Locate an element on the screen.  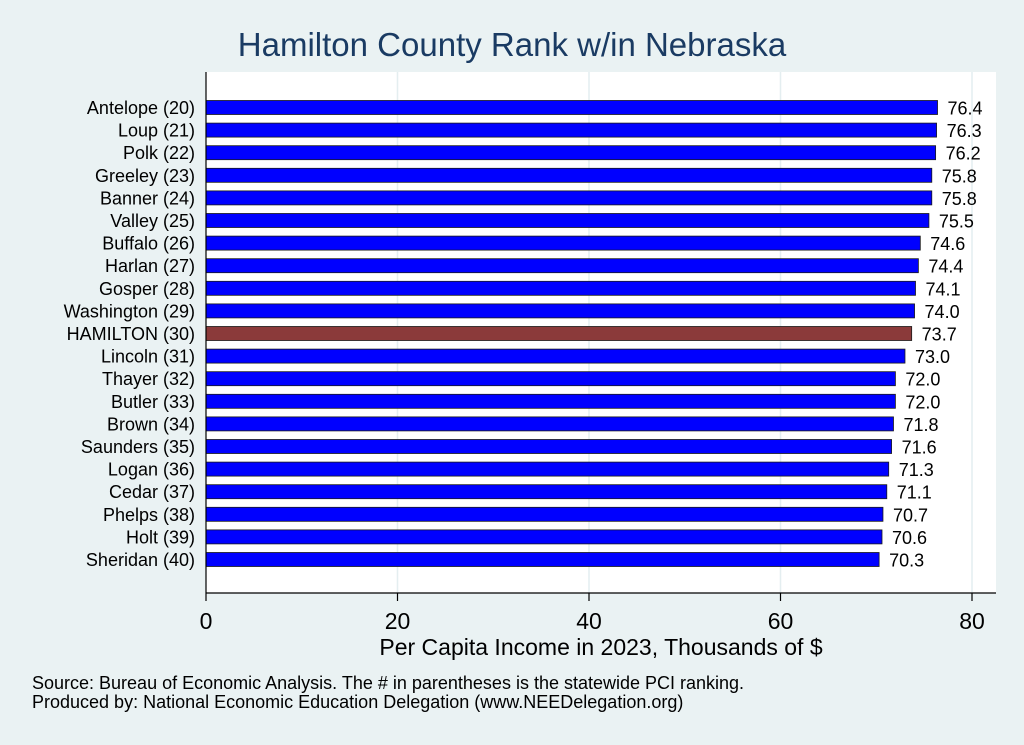
category-label: Logan (36) is located at coordinates (151, 470).